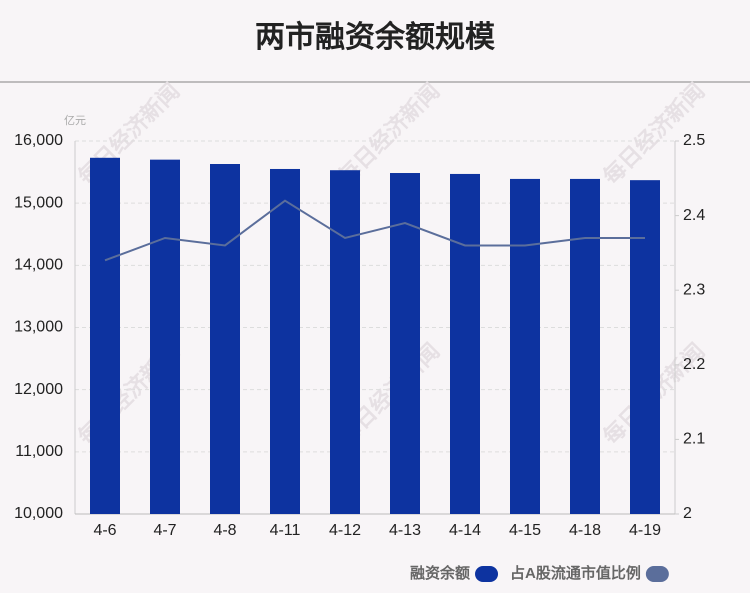  I want to click on legend-label: 融资余额, so click(440, 573).